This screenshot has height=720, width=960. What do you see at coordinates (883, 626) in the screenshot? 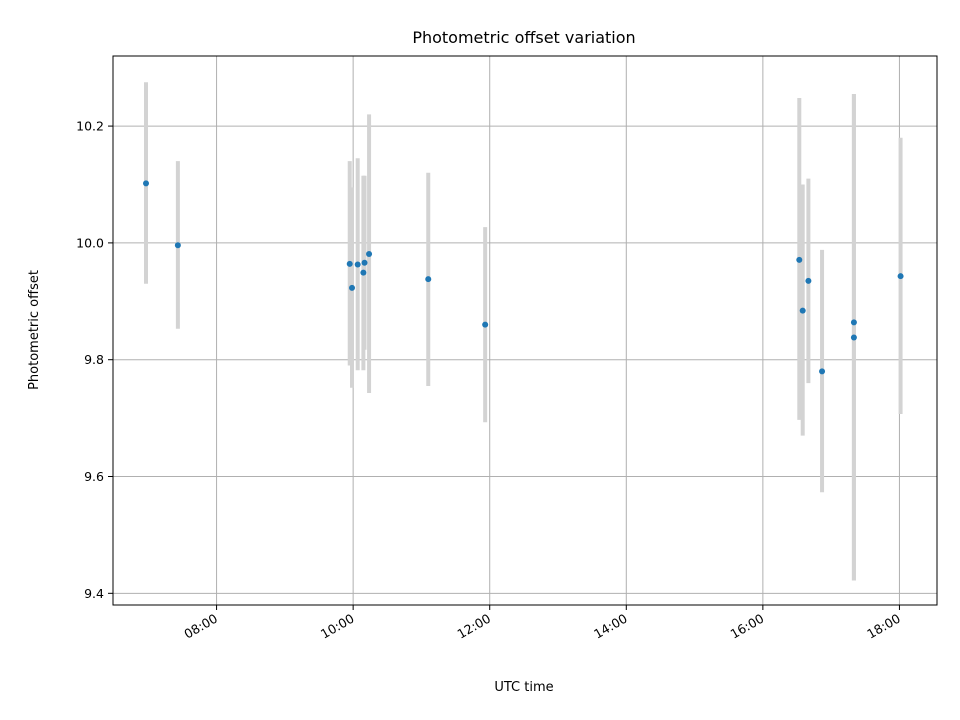
I see `x-tick-label: 18:00` at bounding box center [883, 626].